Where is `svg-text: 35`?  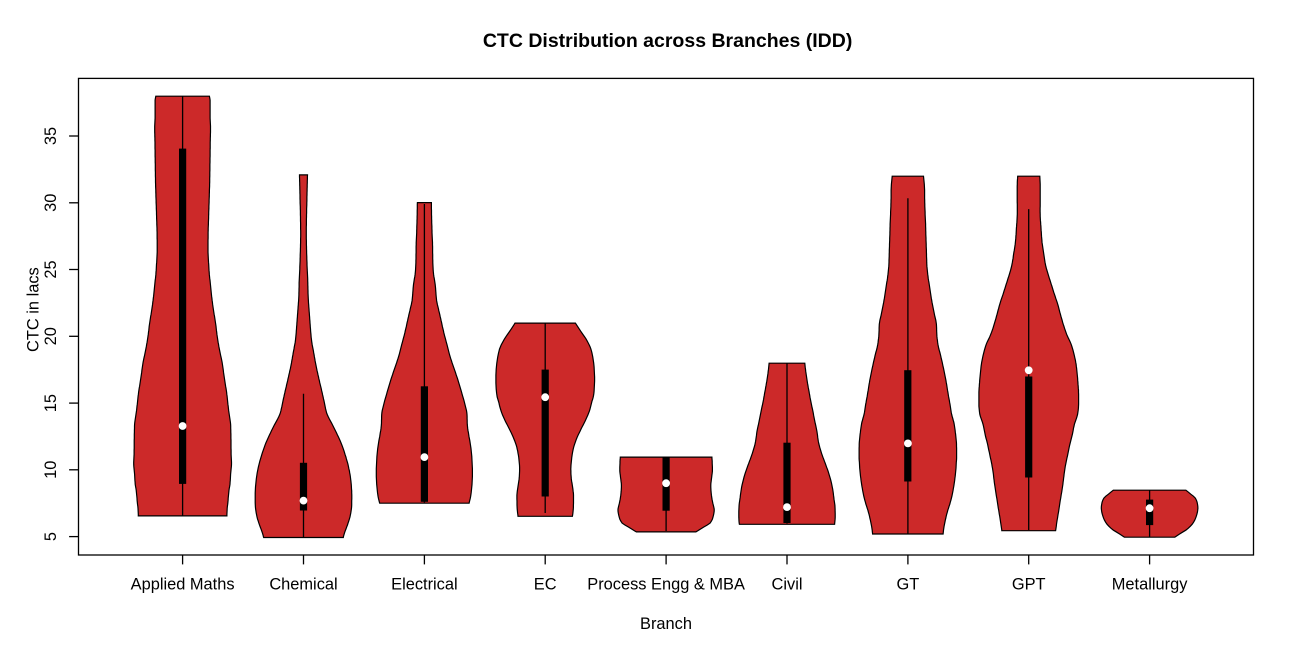 svg-text: 35 is located at coordinates (51, 136).